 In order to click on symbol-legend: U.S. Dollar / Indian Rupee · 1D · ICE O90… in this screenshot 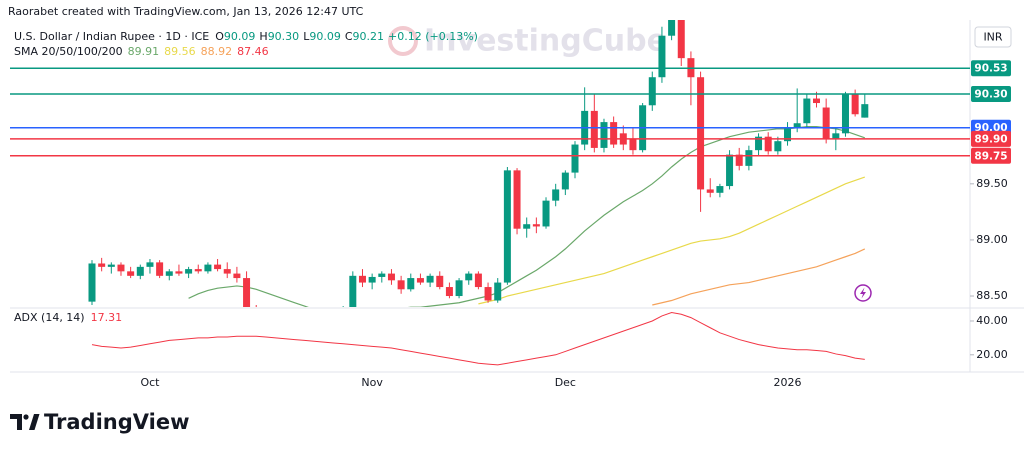, I will do `click(246, 36)`.